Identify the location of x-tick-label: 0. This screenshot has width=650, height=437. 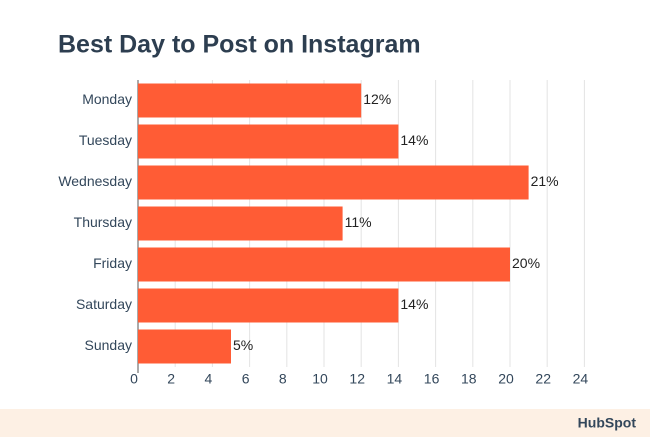
(134, 379).